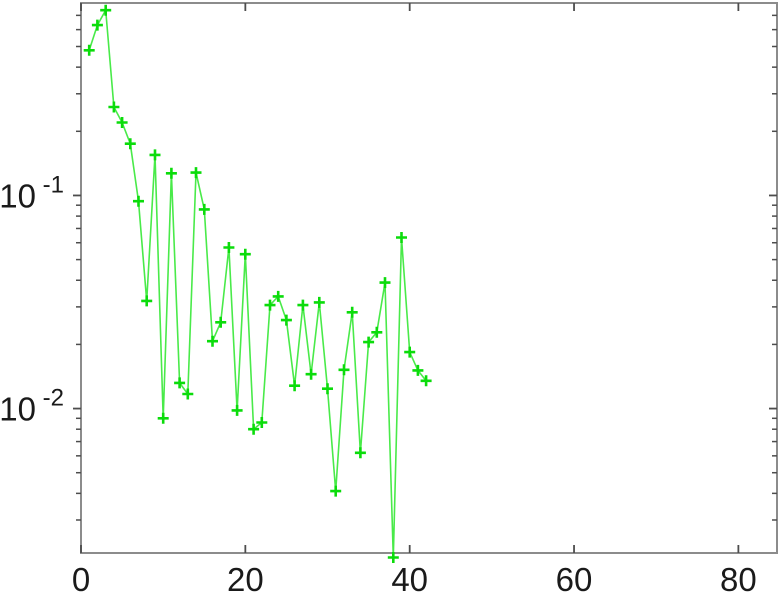  Describe the element at coordinates (81, 579) in the screenshot. I see `x-tick-label: 0` at that location.